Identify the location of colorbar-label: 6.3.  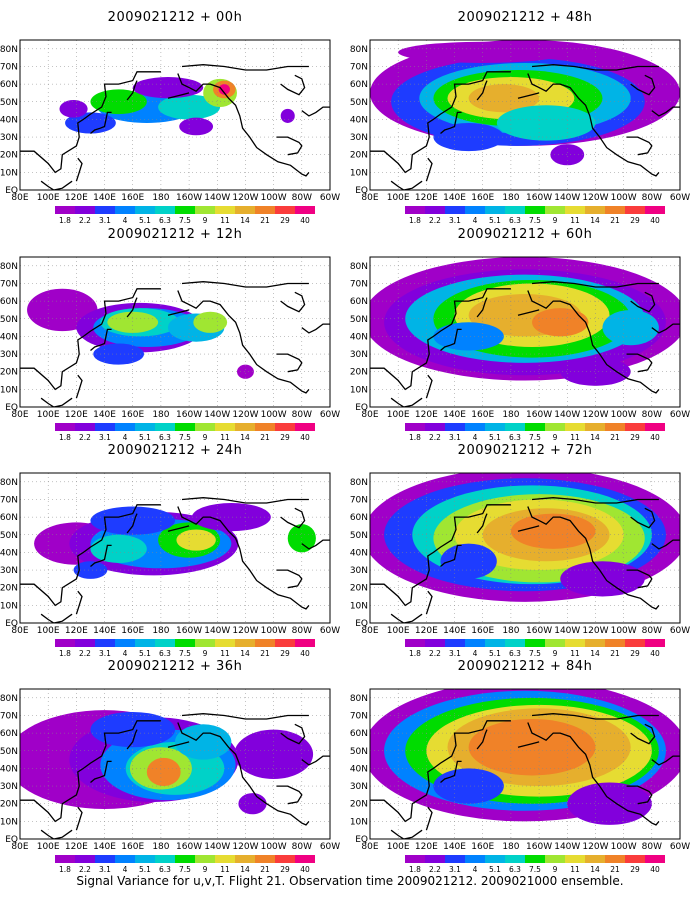
(515, 869).